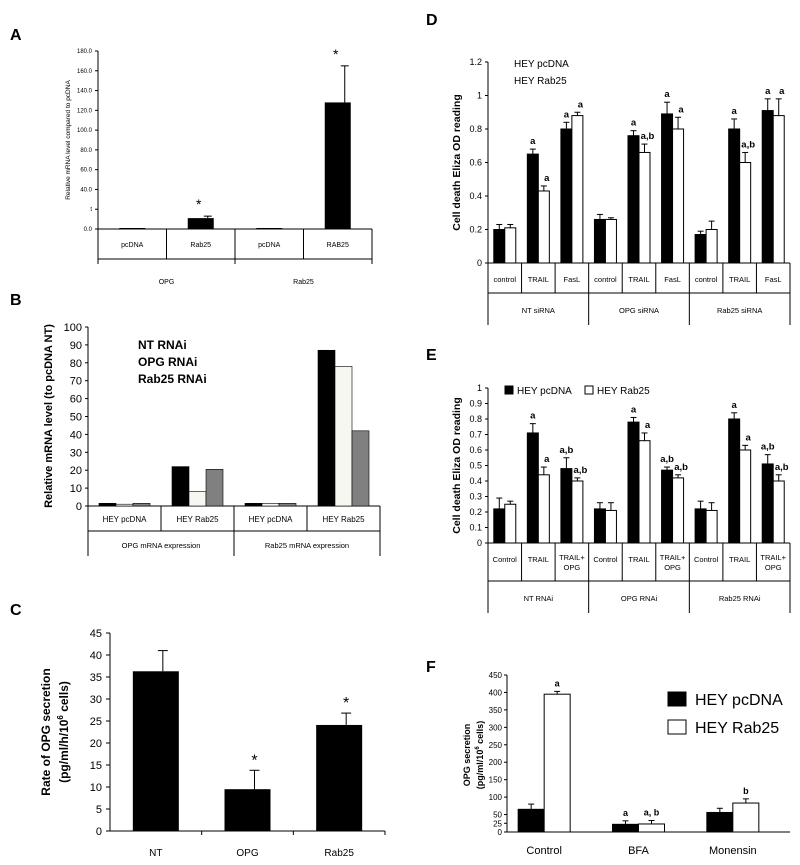 The image size is (800, 865). I want to click on y-tick-label: 400, so click(496, 692).